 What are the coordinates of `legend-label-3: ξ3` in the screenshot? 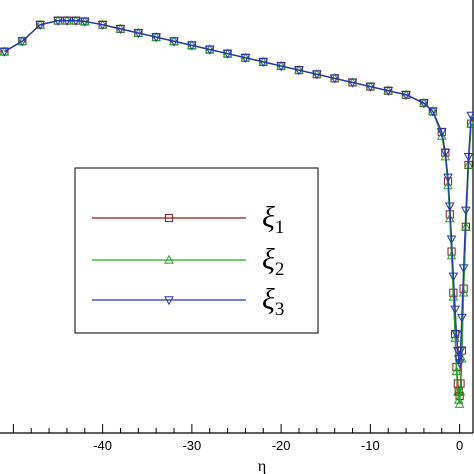 It's located at (273, 301).